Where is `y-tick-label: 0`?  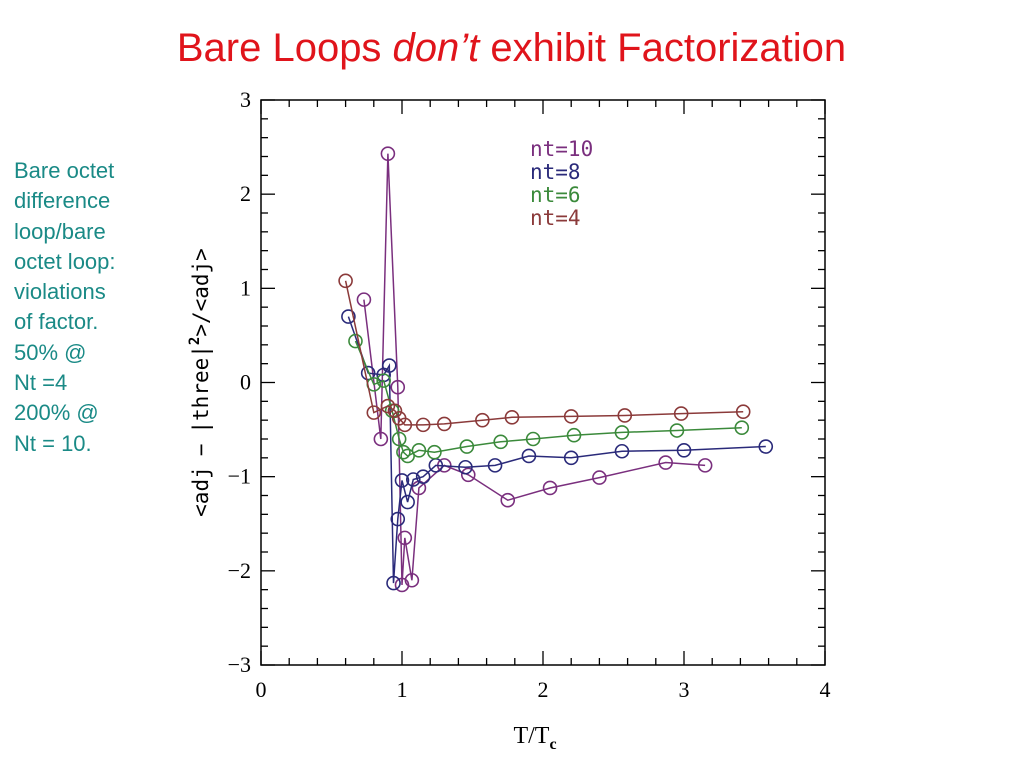 y-tick-label: 0 is located at coordinates (245, 382).